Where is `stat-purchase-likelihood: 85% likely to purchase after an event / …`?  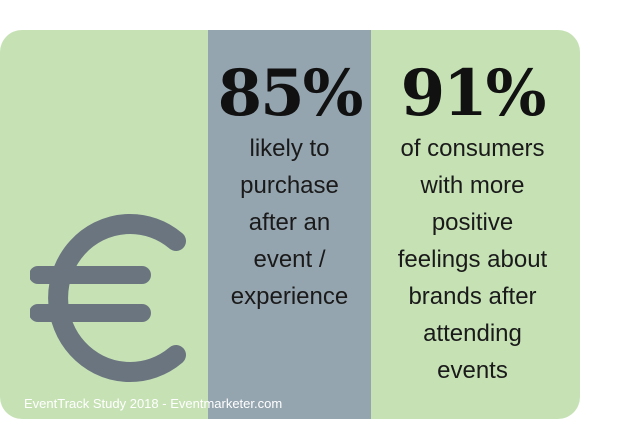 stat-purchase-likelihood: 85% likely to purchase after an event / … is located at coordinates (289, 188).